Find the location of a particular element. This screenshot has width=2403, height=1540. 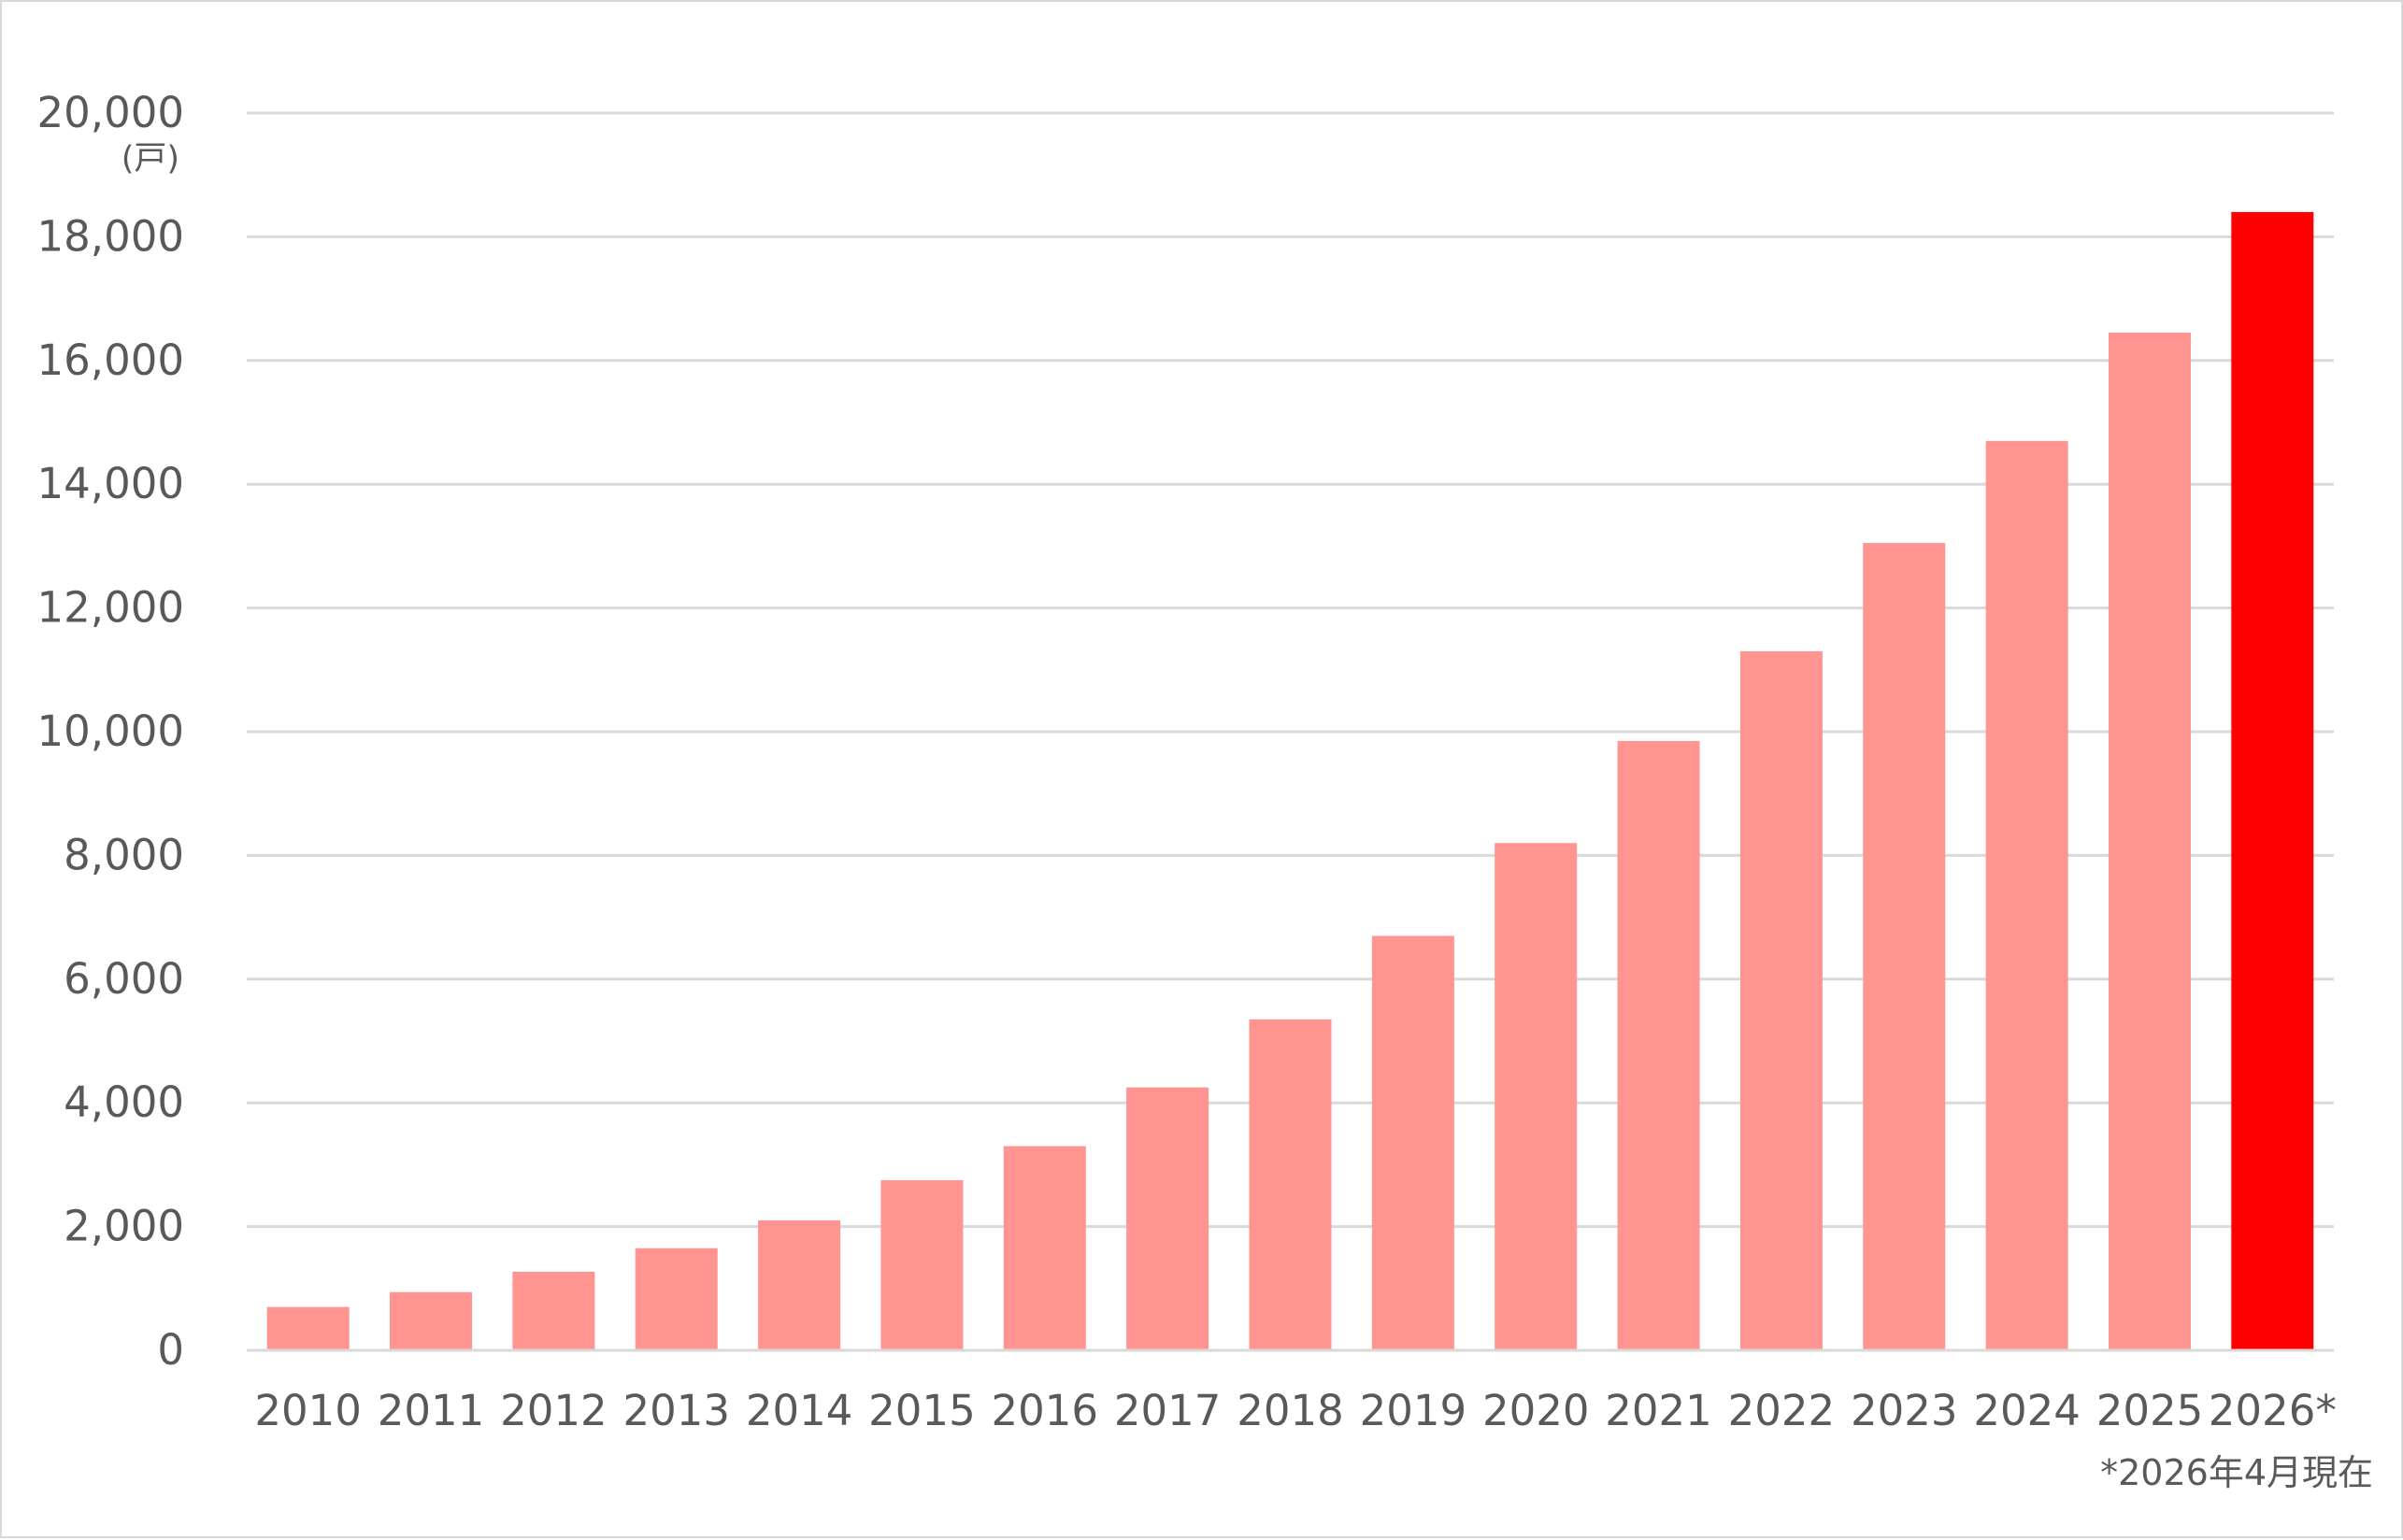

y-tick-label: 16,000 is located at coordinates (110, 360).